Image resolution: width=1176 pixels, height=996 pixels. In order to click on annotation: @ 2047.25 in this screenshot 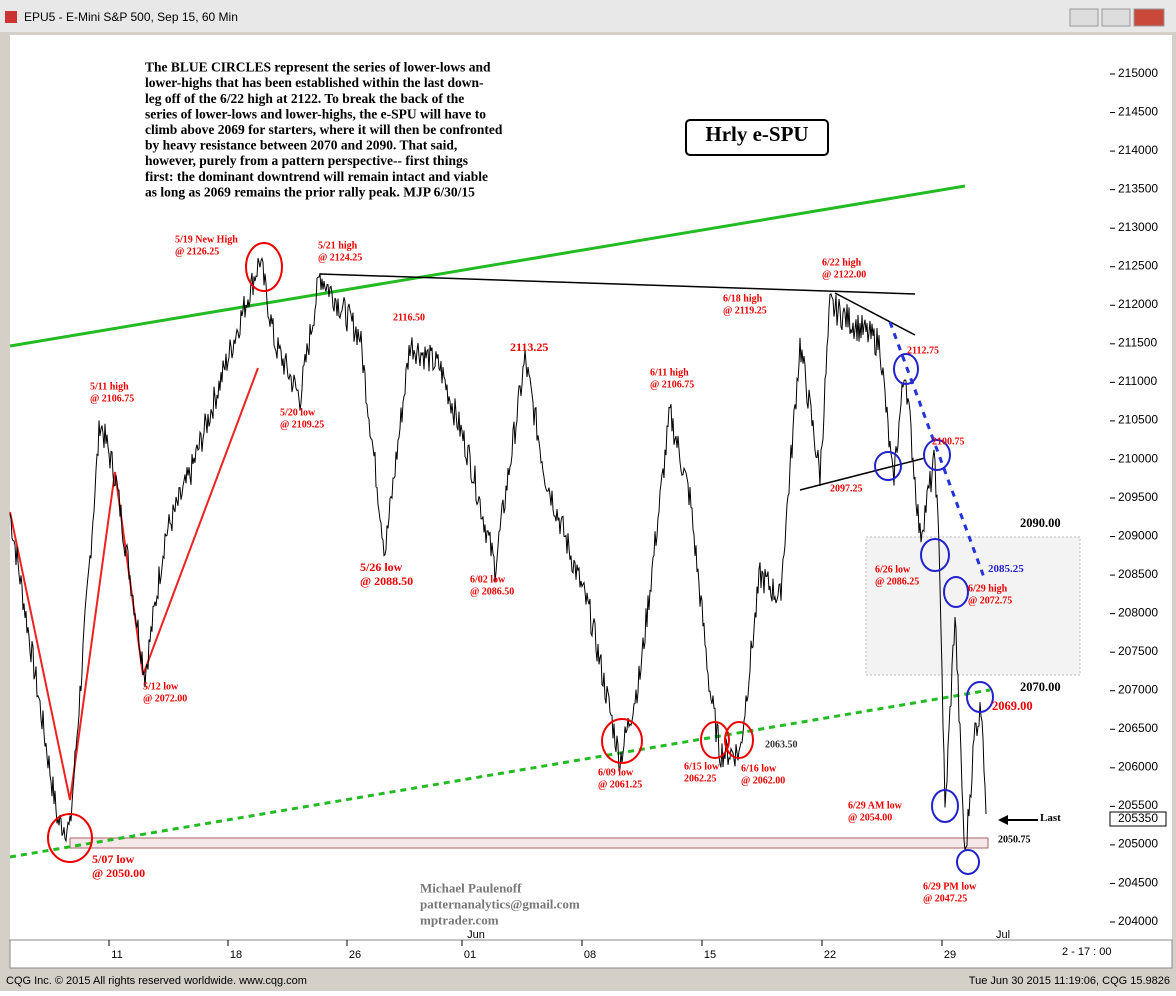, I will do `click(945, 898)`.